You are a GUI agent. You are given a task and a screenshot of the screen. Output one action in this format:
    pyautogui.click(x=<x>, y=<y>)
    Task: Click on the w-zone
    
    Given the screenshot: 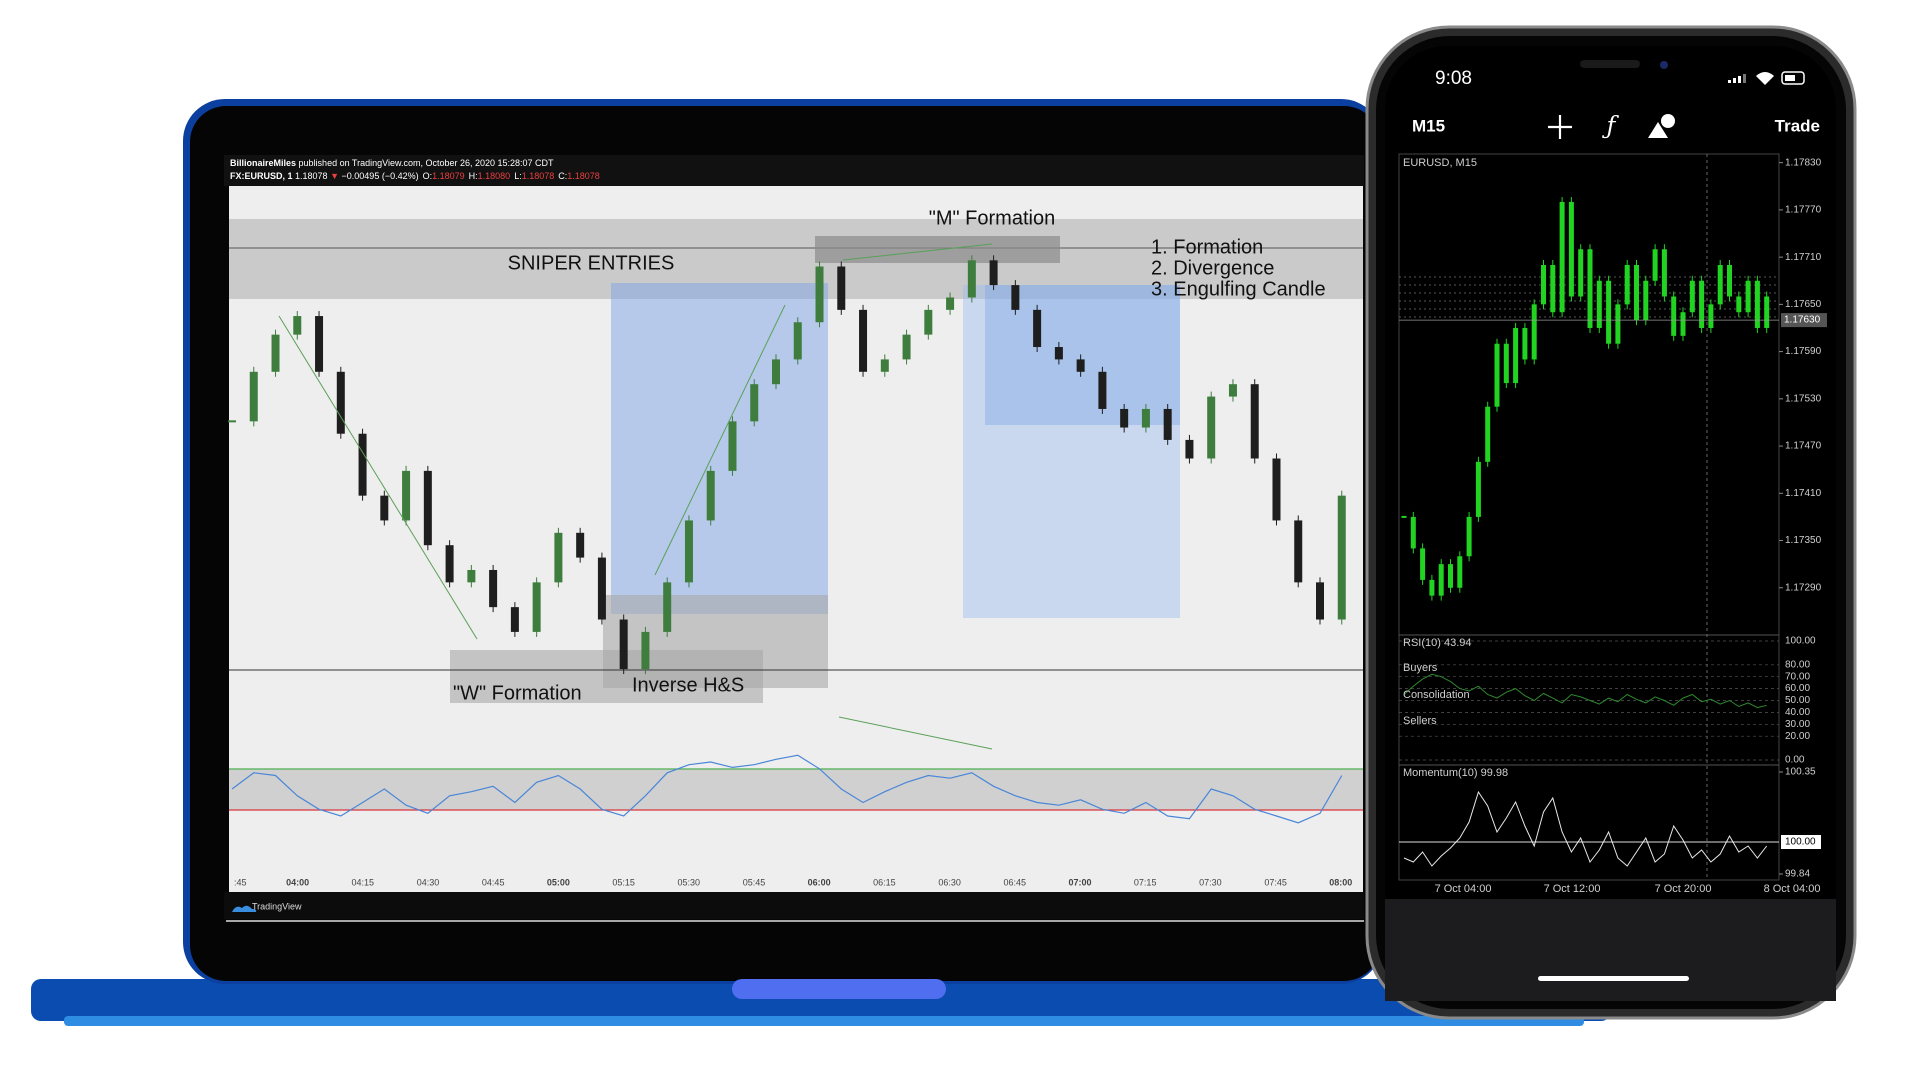 What is the action you would take?
    pyautogui.click(x=606, y=676)
    